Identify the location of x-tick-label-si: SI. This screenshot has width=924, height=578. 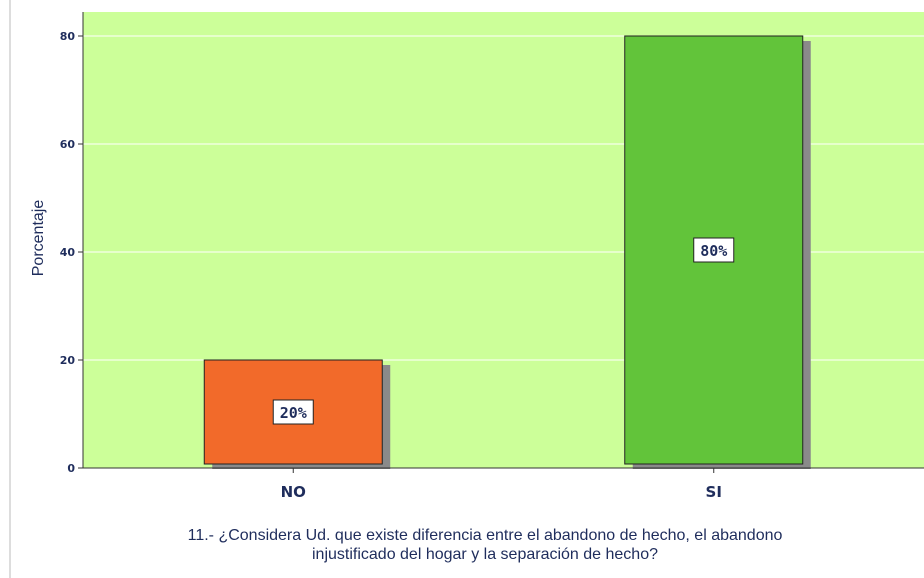
(714, 492).